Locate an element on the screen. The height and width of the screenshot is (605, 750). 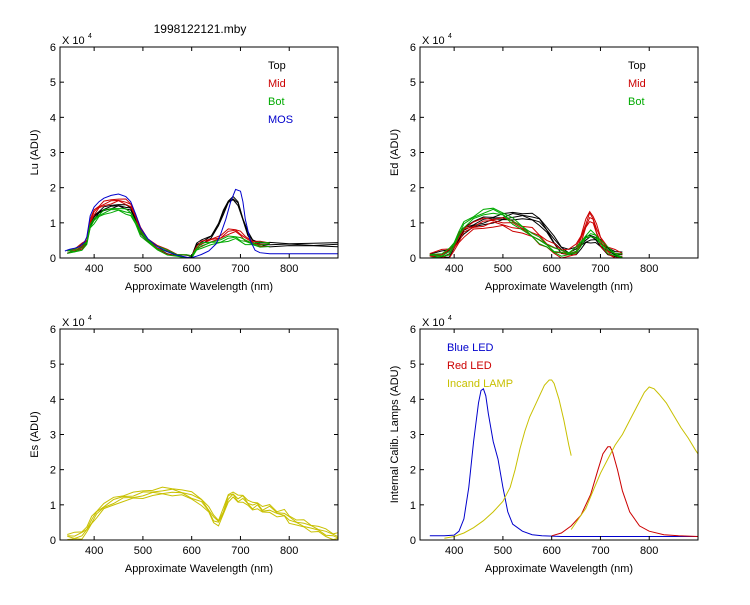
legend-item-0: Blue LED is located at coordinates (470, 348).